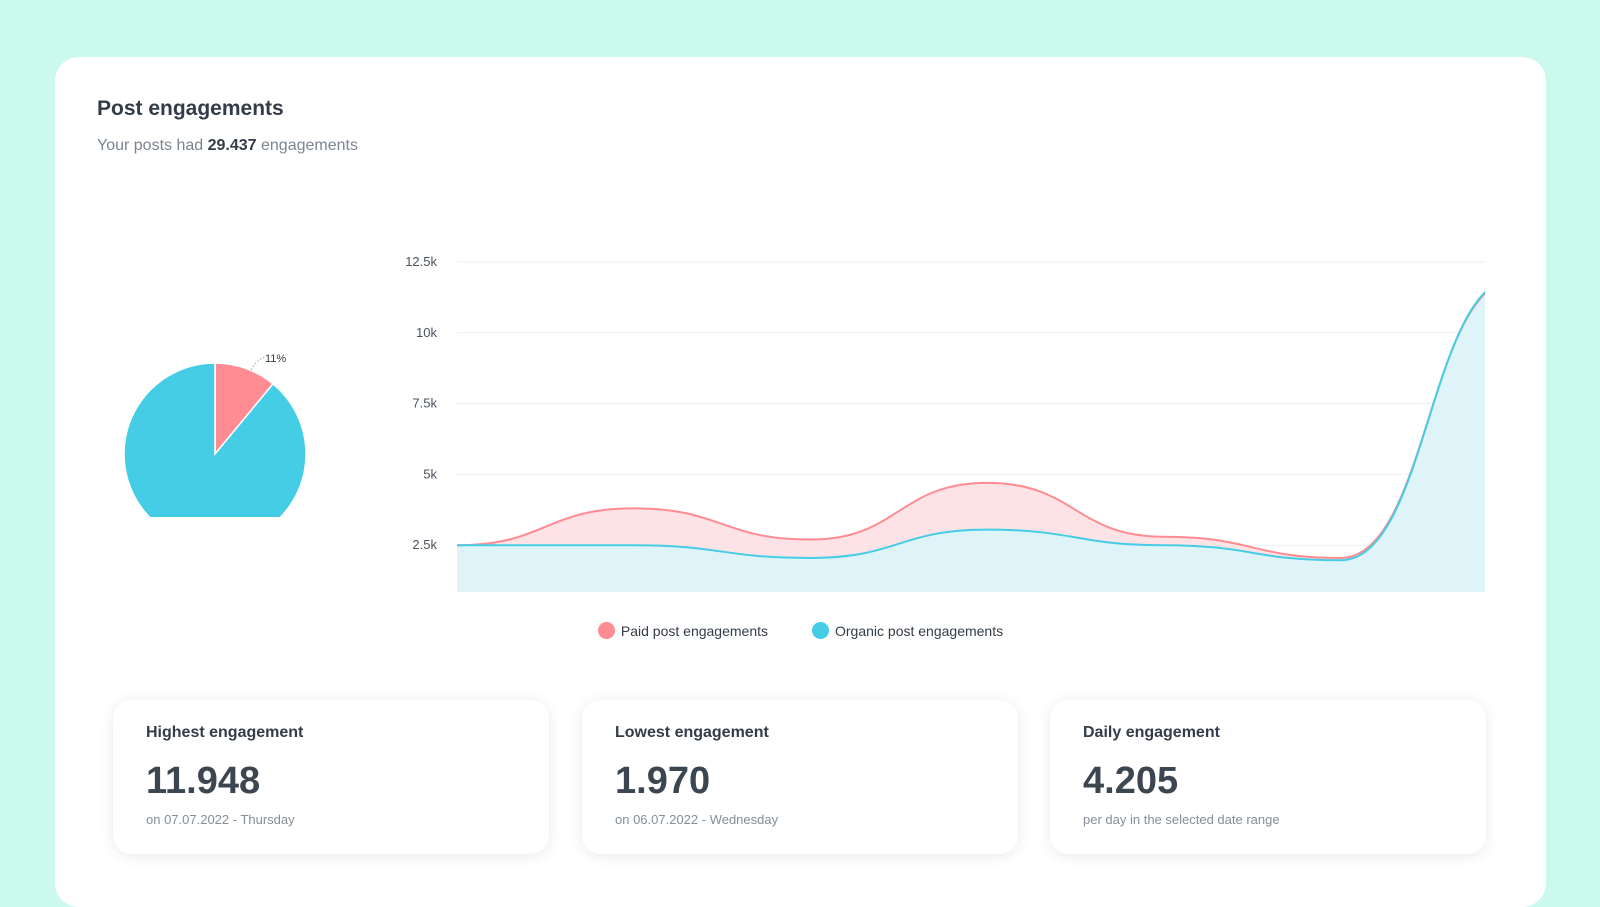 Image resolution: width=1600 pixels, height=907 pixels. Describe the element at coordinates (225, 732) in the screenshot. I see `stat-label: Highest engagement` at that location.